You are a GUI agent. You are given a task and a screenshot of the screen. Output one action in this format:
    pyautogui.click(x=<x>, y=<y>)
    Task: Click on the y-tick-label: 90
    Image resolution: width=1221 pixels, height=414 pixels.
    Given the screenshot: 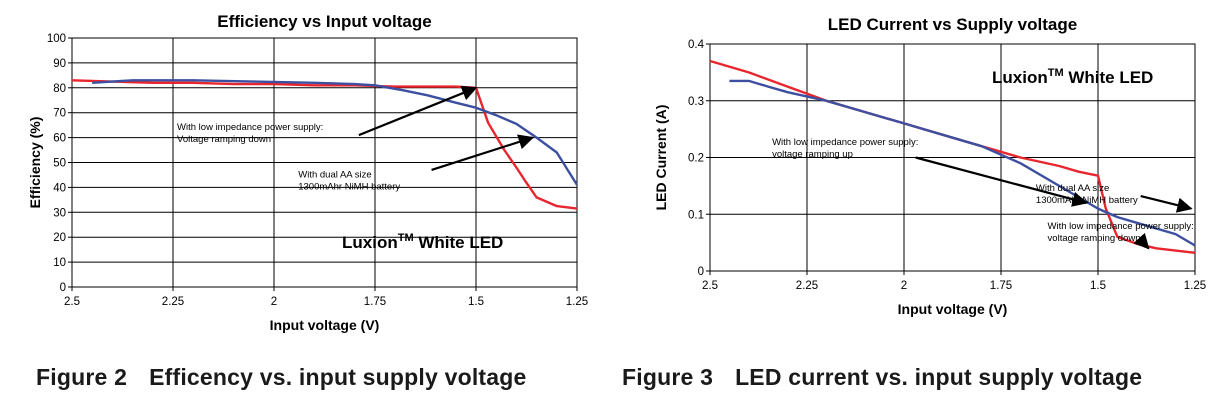 What is the action you would take?
    pyautogui.click(x=59, y=64)
    